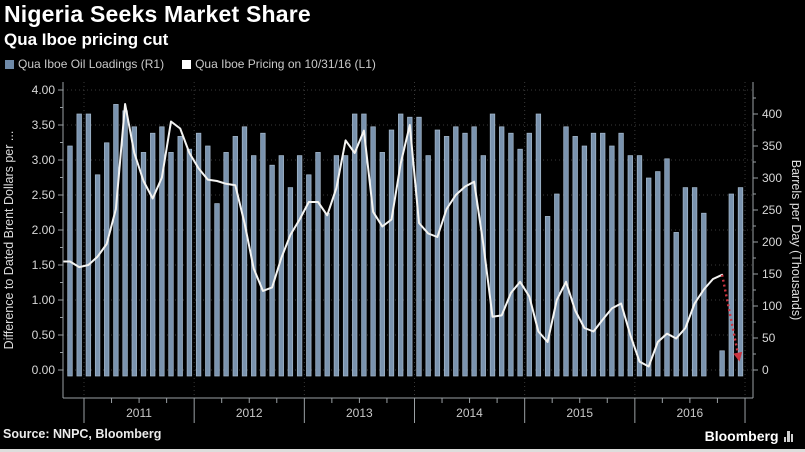  What do you see at coordinates (44, 300) in the screenshot?
I see `svg-text: 1.00` at bounding box center [44, 300].